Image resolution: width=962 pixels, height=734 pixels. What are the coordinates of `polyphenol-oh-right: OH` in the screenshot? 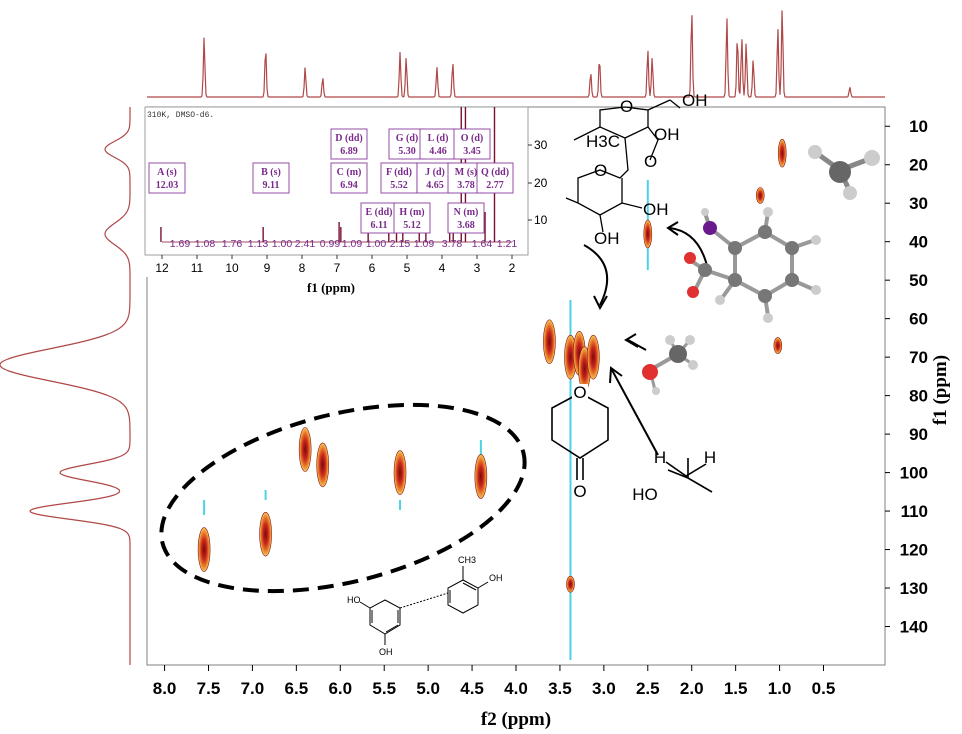 It's located at (496, 578).